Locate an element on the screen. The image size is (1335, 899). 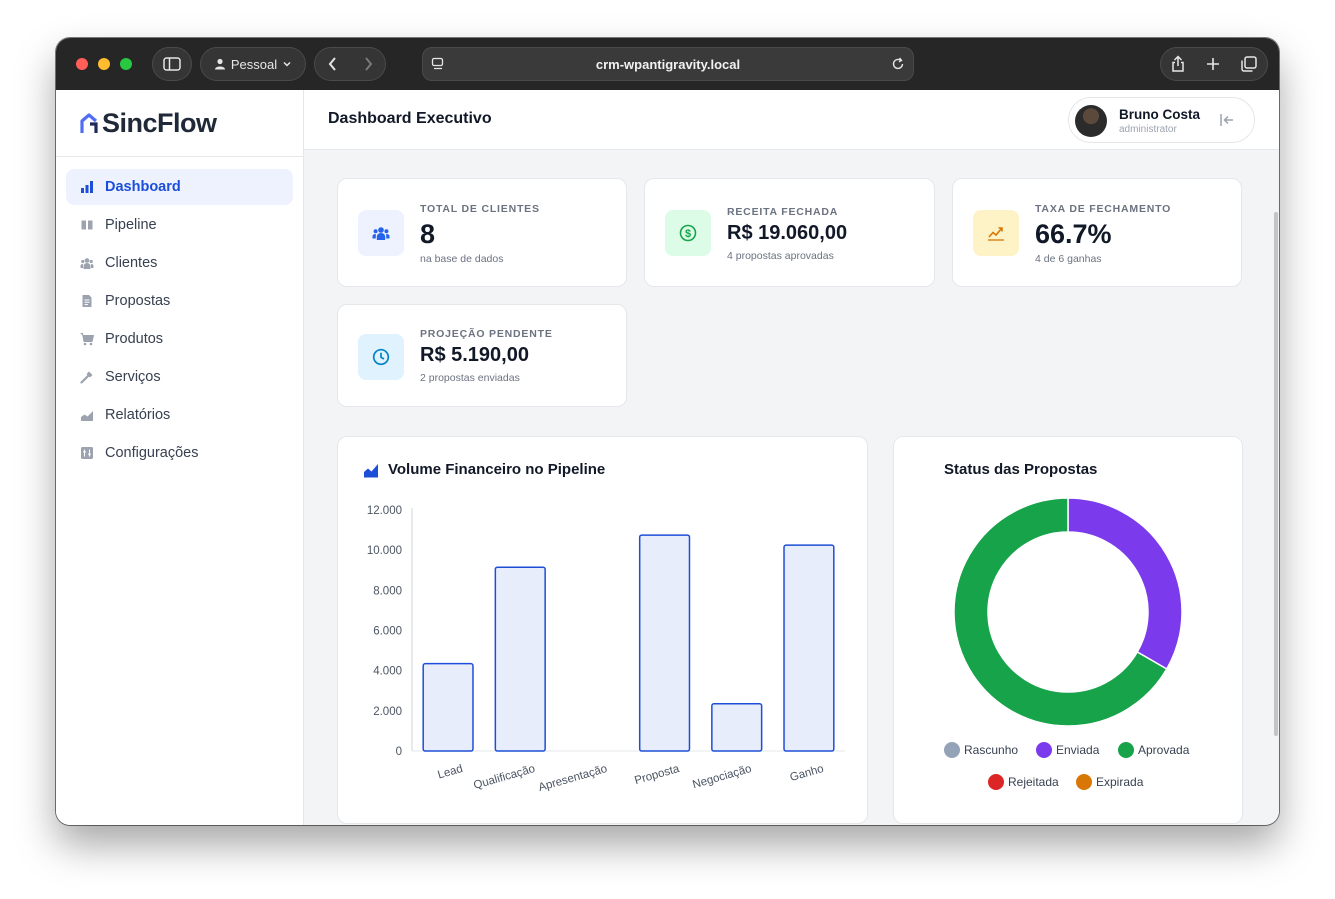
sidebar-toggle-button is located at coordinates (172, 64).